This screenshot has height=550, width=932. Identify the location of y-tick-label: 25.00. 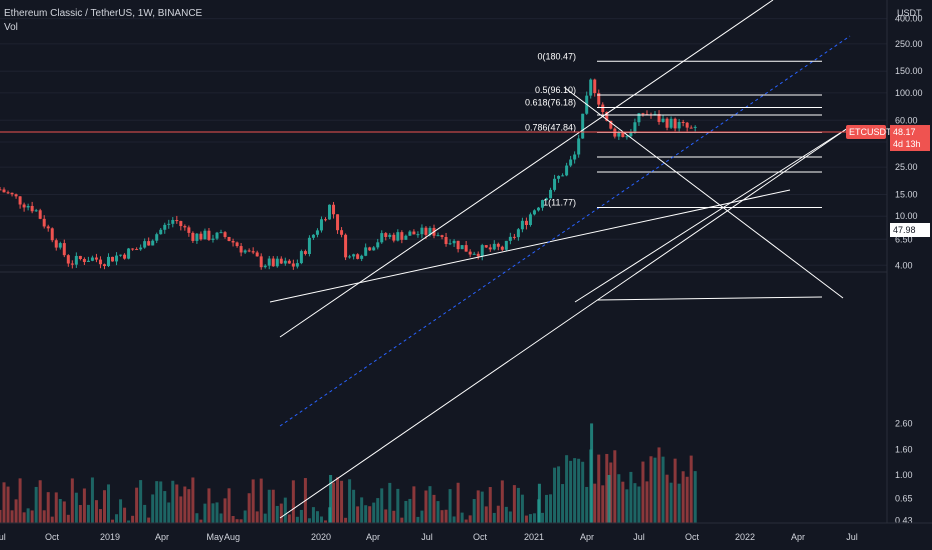
(906, 167).